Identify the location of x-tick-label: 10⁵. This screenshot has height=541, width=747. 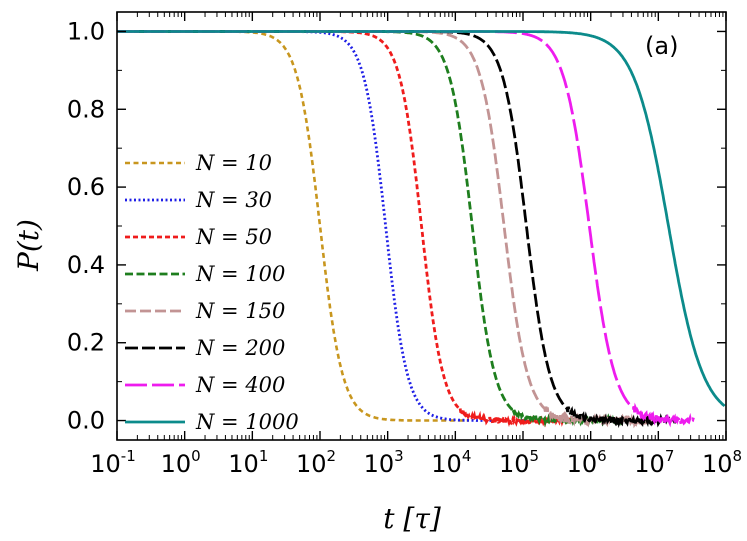
(519, 462).